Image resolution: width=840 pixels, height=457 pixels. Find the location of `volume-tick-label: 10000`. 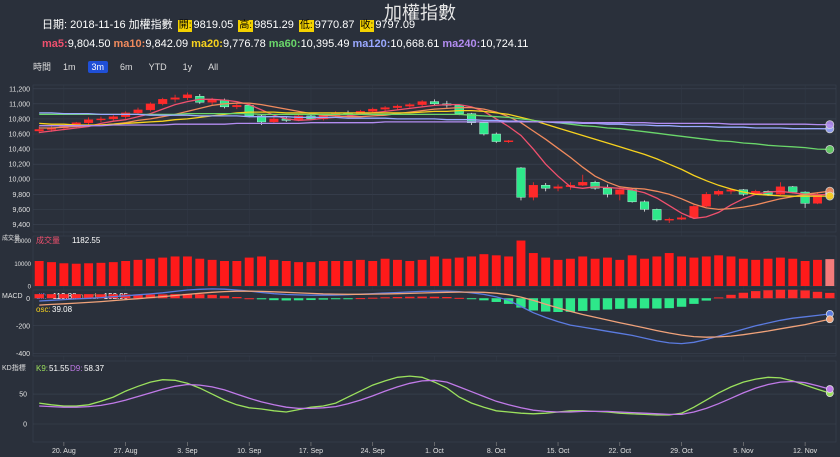

volume-tick-label: 10000 is located at coordinates (22, 265).